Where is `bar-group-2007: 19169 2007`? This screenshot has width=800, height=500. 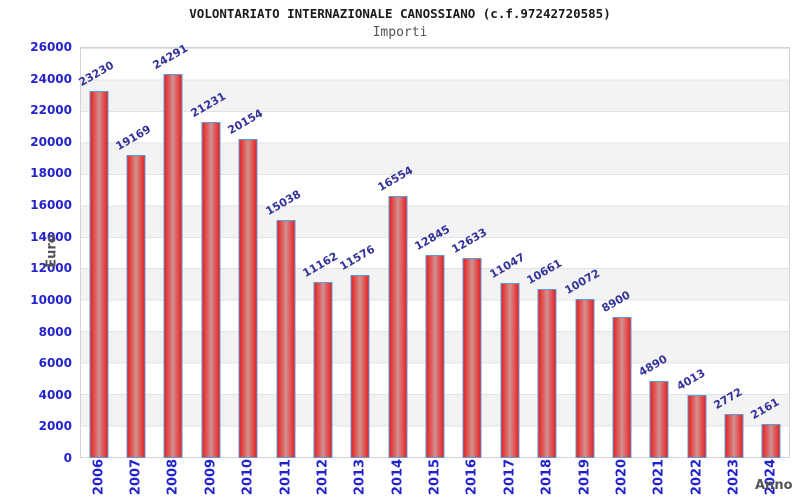
bar-group-2007: 19169 2007 is located at coordinates (133, 271).